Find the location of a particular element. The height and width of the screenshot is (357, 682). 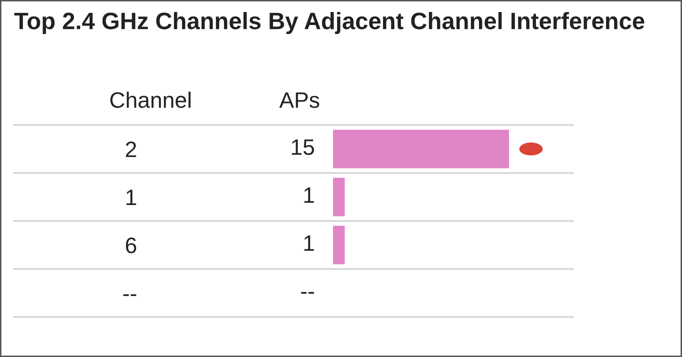

y-tick-label: -- is located at coordinates (129, 295).